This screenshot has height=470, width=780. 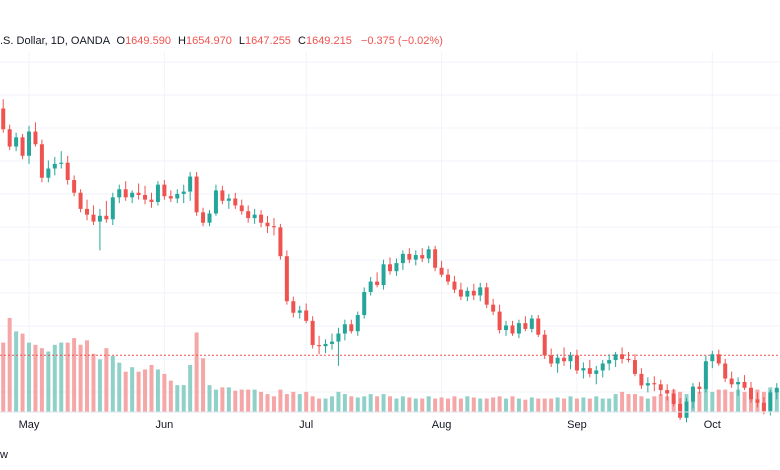 What do you see at coordinates (55, 41) in the screenshot?
I see `symbol-title: .S. Dollar, 1D, OANDA` at bounding box center [55, 41].